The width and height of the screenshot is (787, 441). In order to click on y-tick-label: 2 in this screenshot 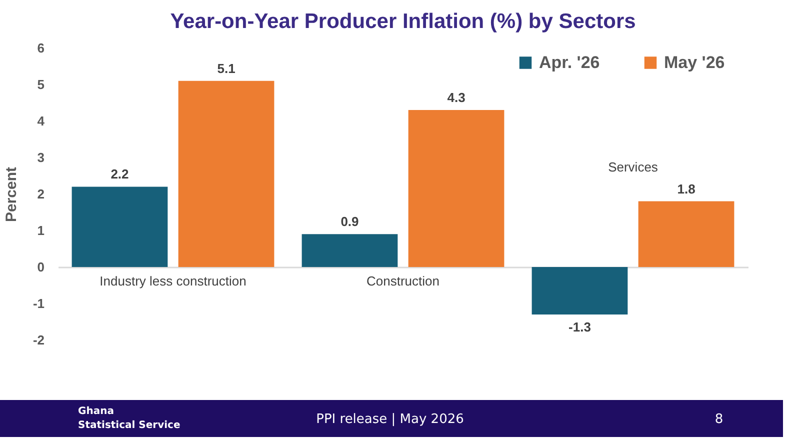, I will do `click(40, 194)`.